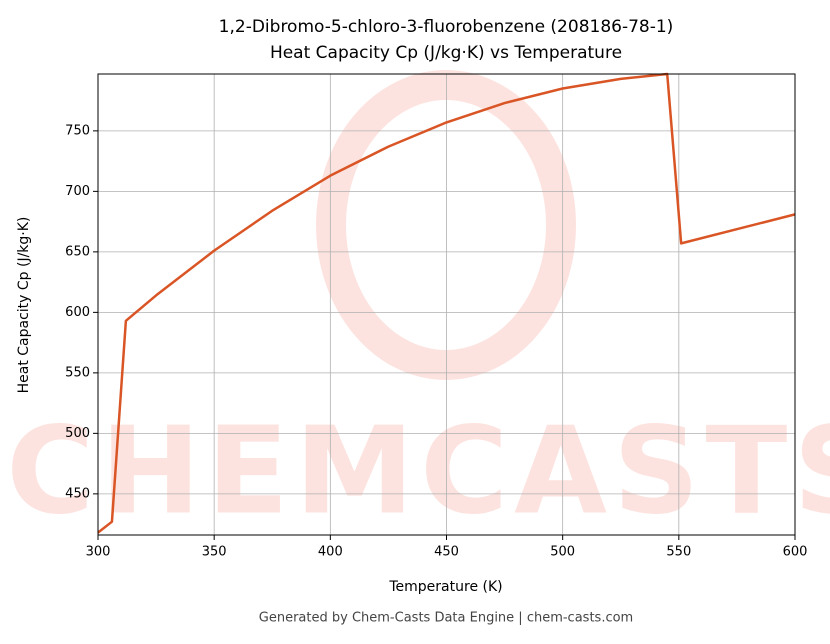 This screenshot has width=830, height=644. I want to click on x-tick-label: 300, so click(98, 552).